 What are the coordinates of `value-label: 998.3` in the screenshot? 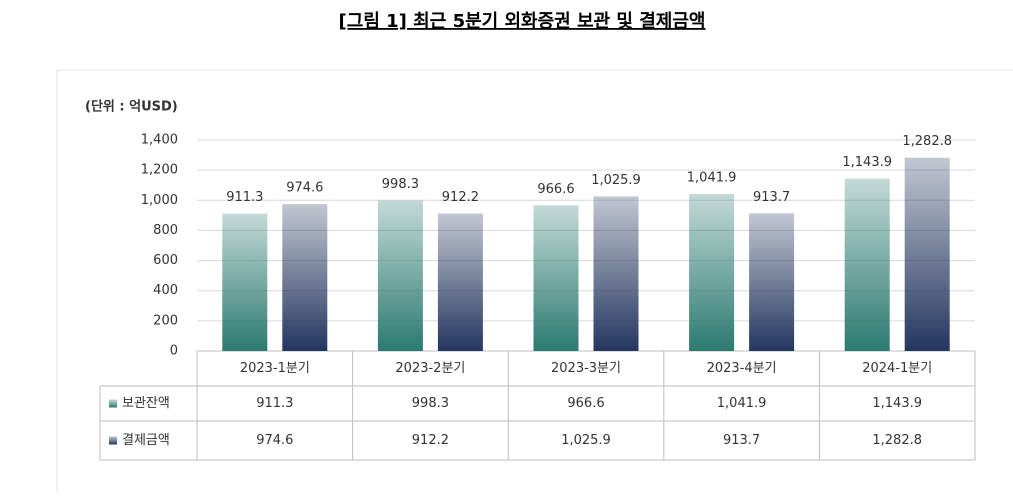 It's located at (400, 184).